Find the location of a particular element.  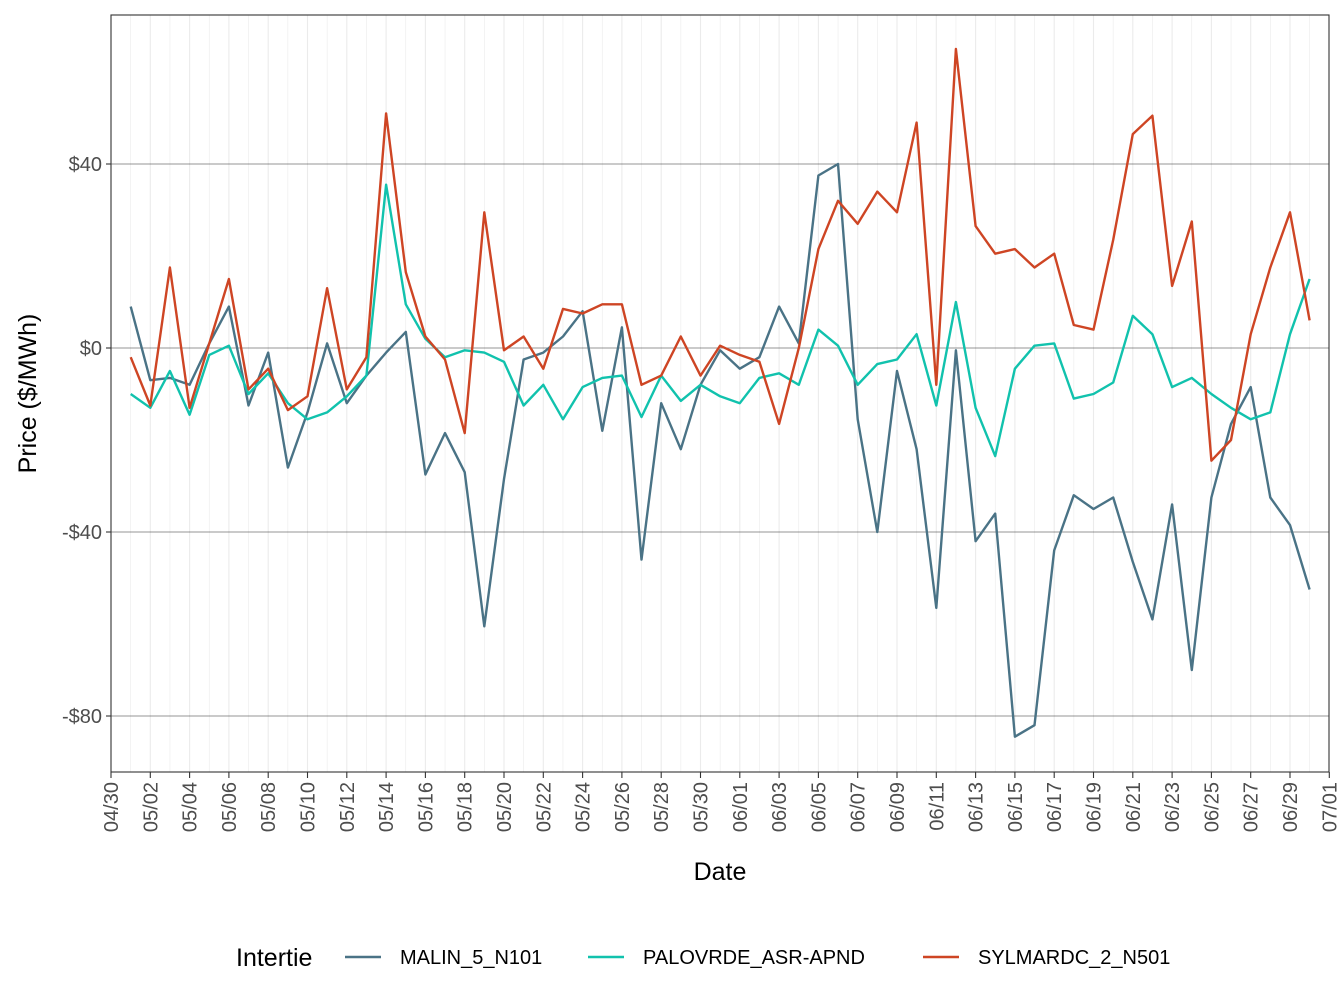

x-tick-label: 05/02 is located at coordinates (151, 807).